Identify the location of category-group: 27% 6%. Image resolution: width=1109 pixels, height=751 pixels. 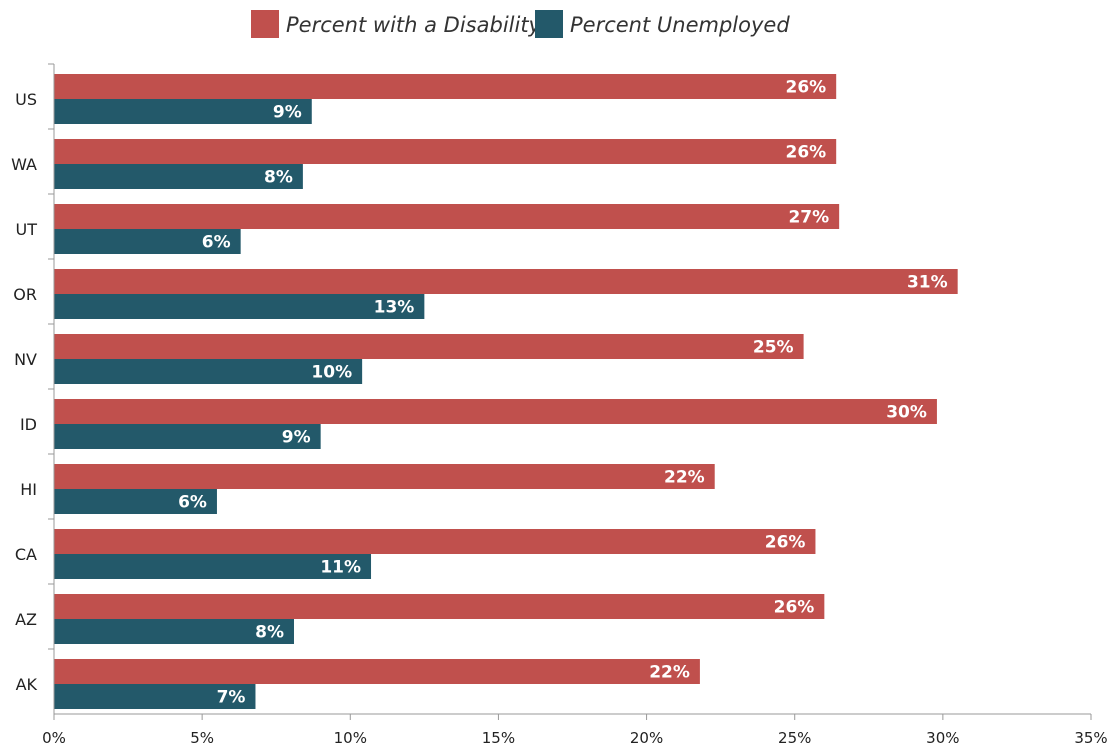
(447, 229).